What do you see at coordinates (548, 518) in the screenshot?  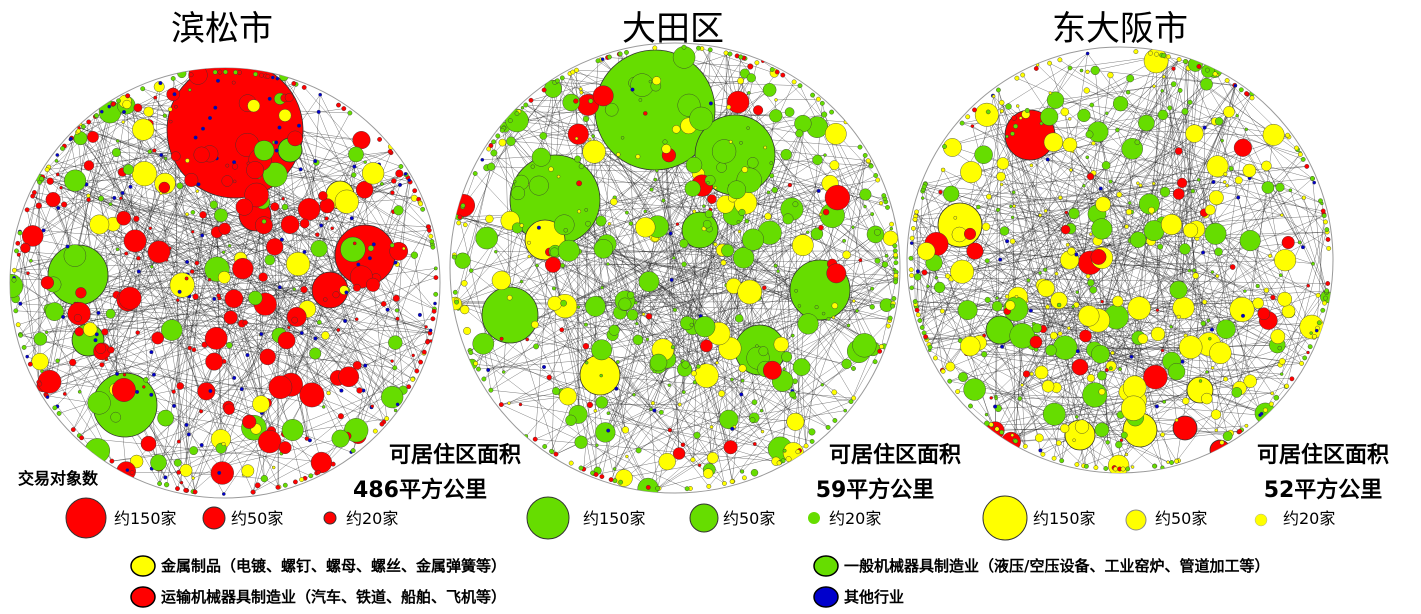 I see `size-legend-marker-green-large` at bounding box center [548, 518].